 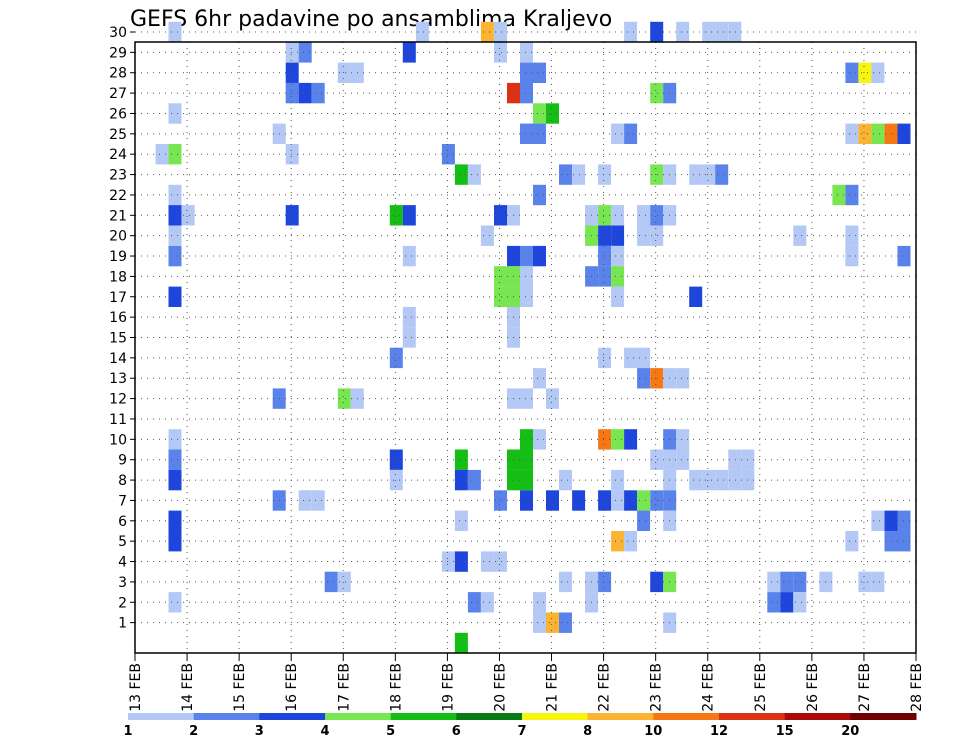 What do you see at coordinates (456, 731) in the screenshot?
I see `legend-label: 6` at bounding box center [456, 731].